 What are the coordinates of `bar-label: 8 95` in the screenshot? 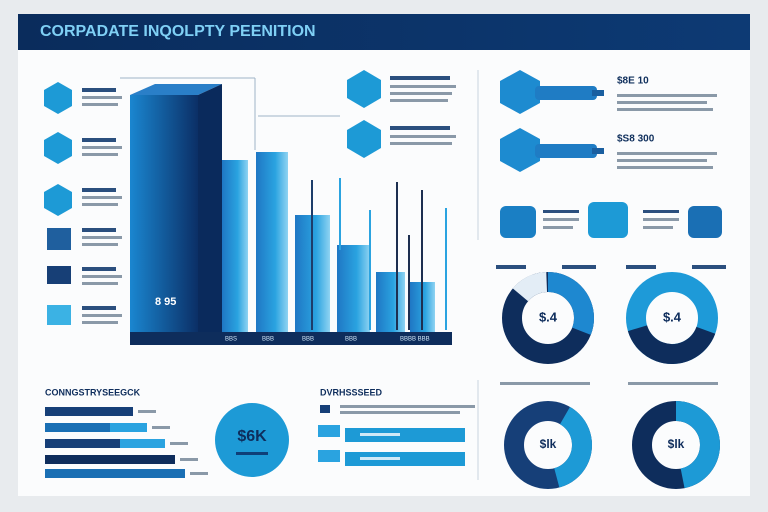 It's located at (165, 302).